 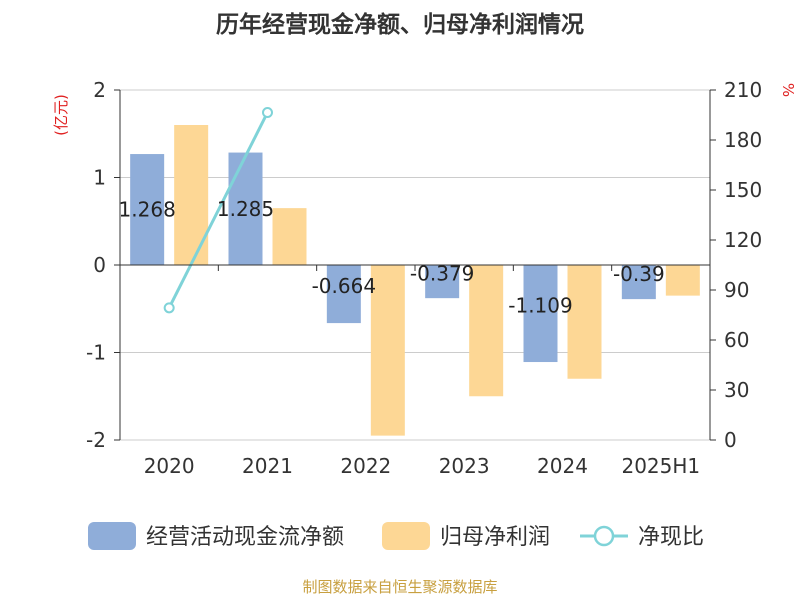 What do you see at coordinates (61, 115) in the screenshot?
I see `left-axis-unit: (亿元)` at bounding box center [61, 115].